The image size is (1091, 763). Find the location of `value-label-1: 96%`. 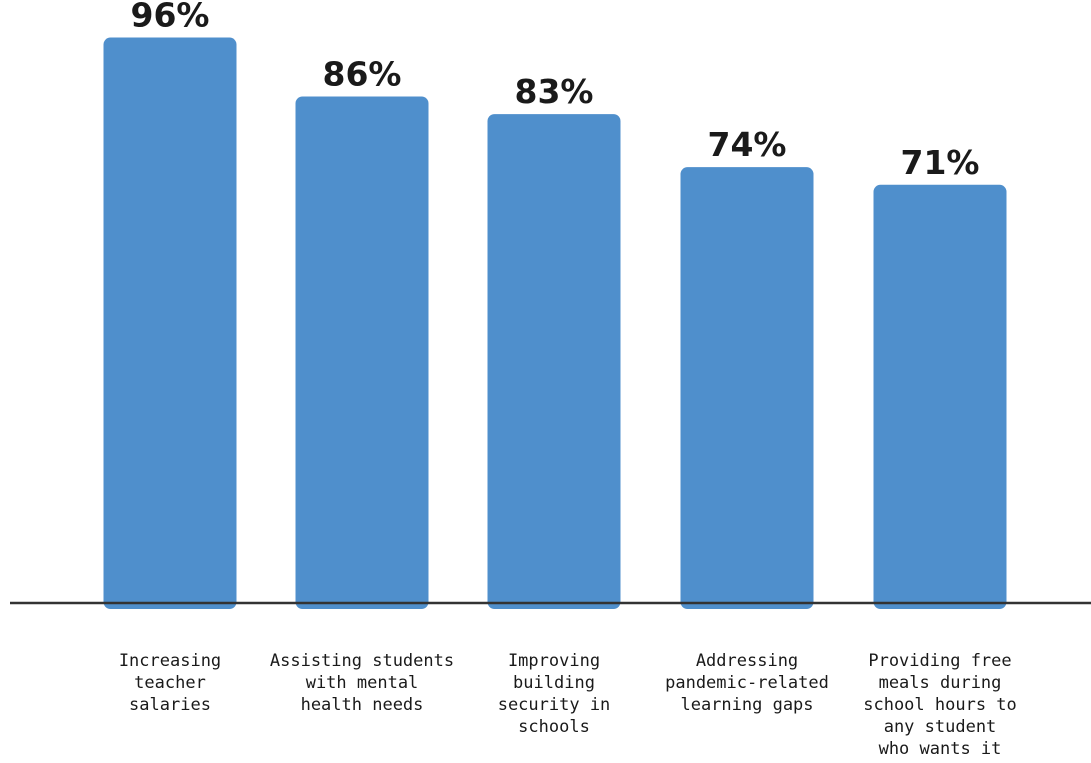

value-label-1: 96% is located at coordinates (170, 17).